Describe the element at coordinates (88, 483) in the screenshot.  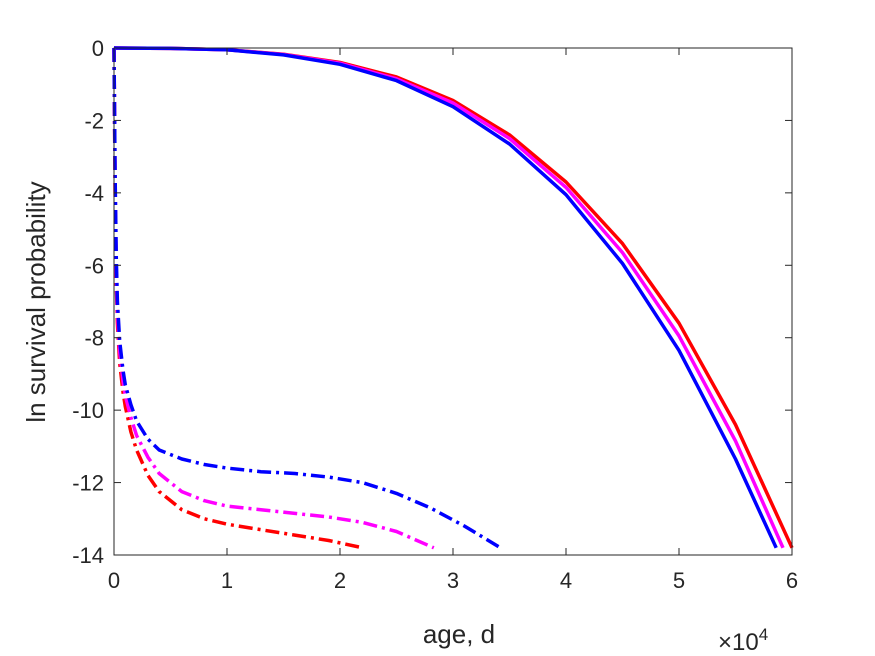
I see `y-tick-label: -12` at that location.